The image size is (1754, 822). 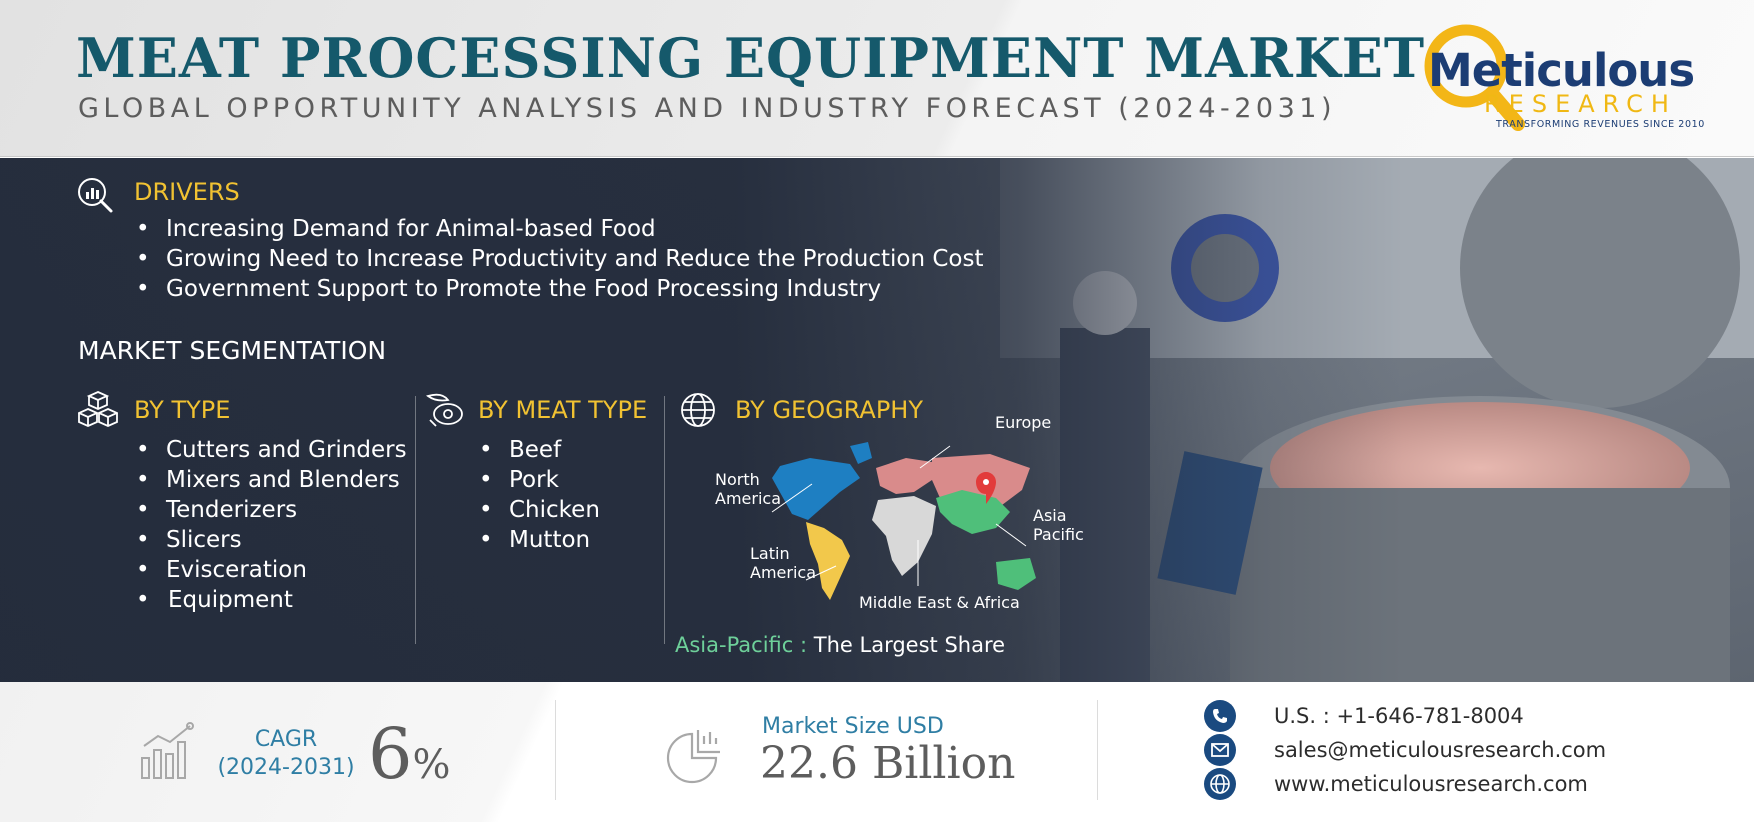 What do you see at coordinates (1023, 422) in the screenshot?
I see `map-label-europe: Europe` at bounding box center [1023, 422].